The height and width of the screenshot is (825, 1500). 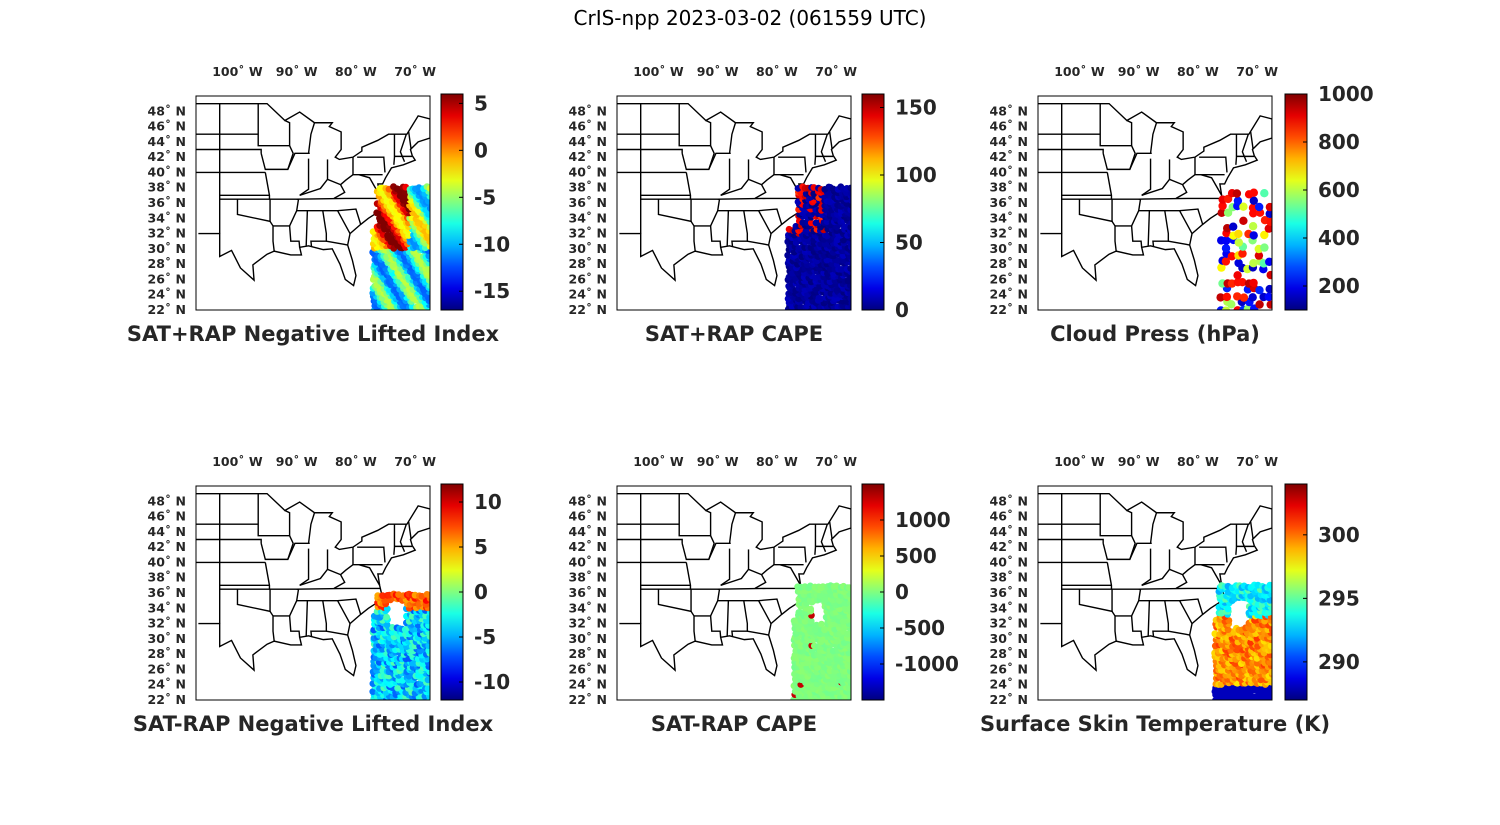 What do you see at coordinates (1009, 156) in the screenshot?
I see `lat-tick-label: 42˚ N` at bounding box center [1009, 156].